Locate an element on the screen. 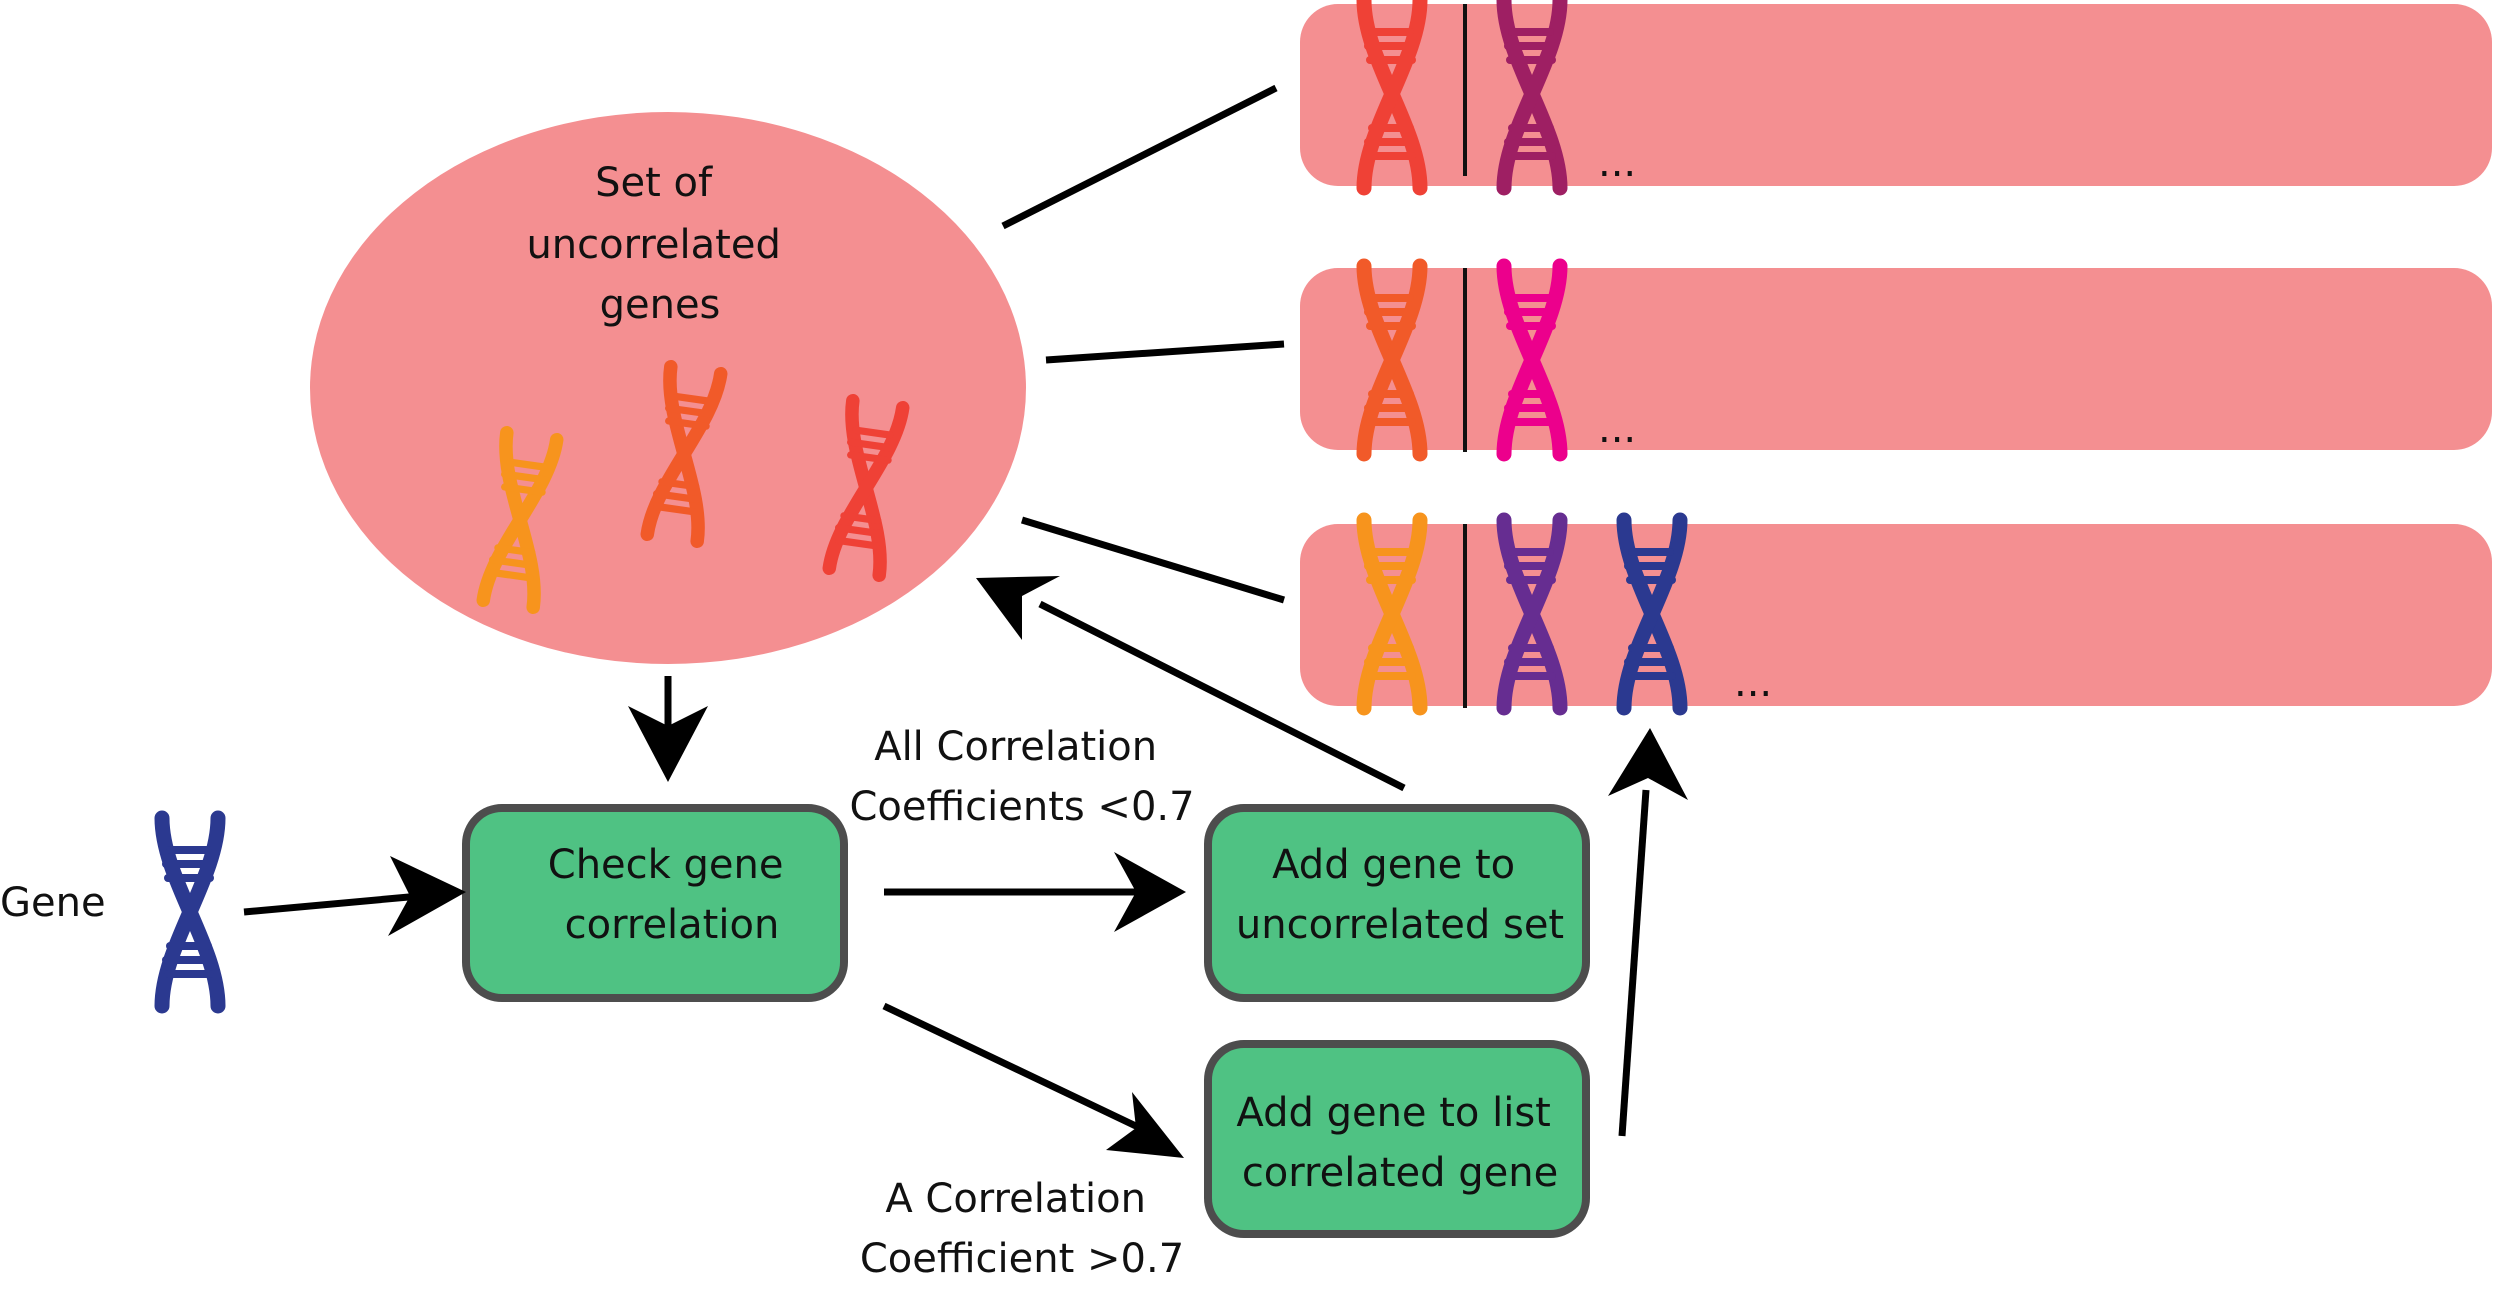  arrow-add-correlated-to-list is located at coordinates (1648, 932).